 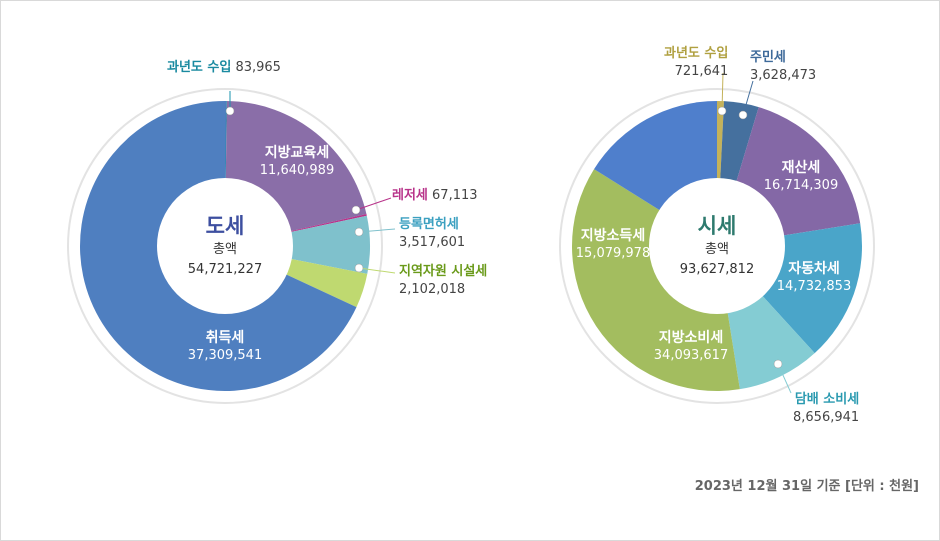 I want to click on province-center: 도세 총액 54,721,227, so click(x=225, y=246).